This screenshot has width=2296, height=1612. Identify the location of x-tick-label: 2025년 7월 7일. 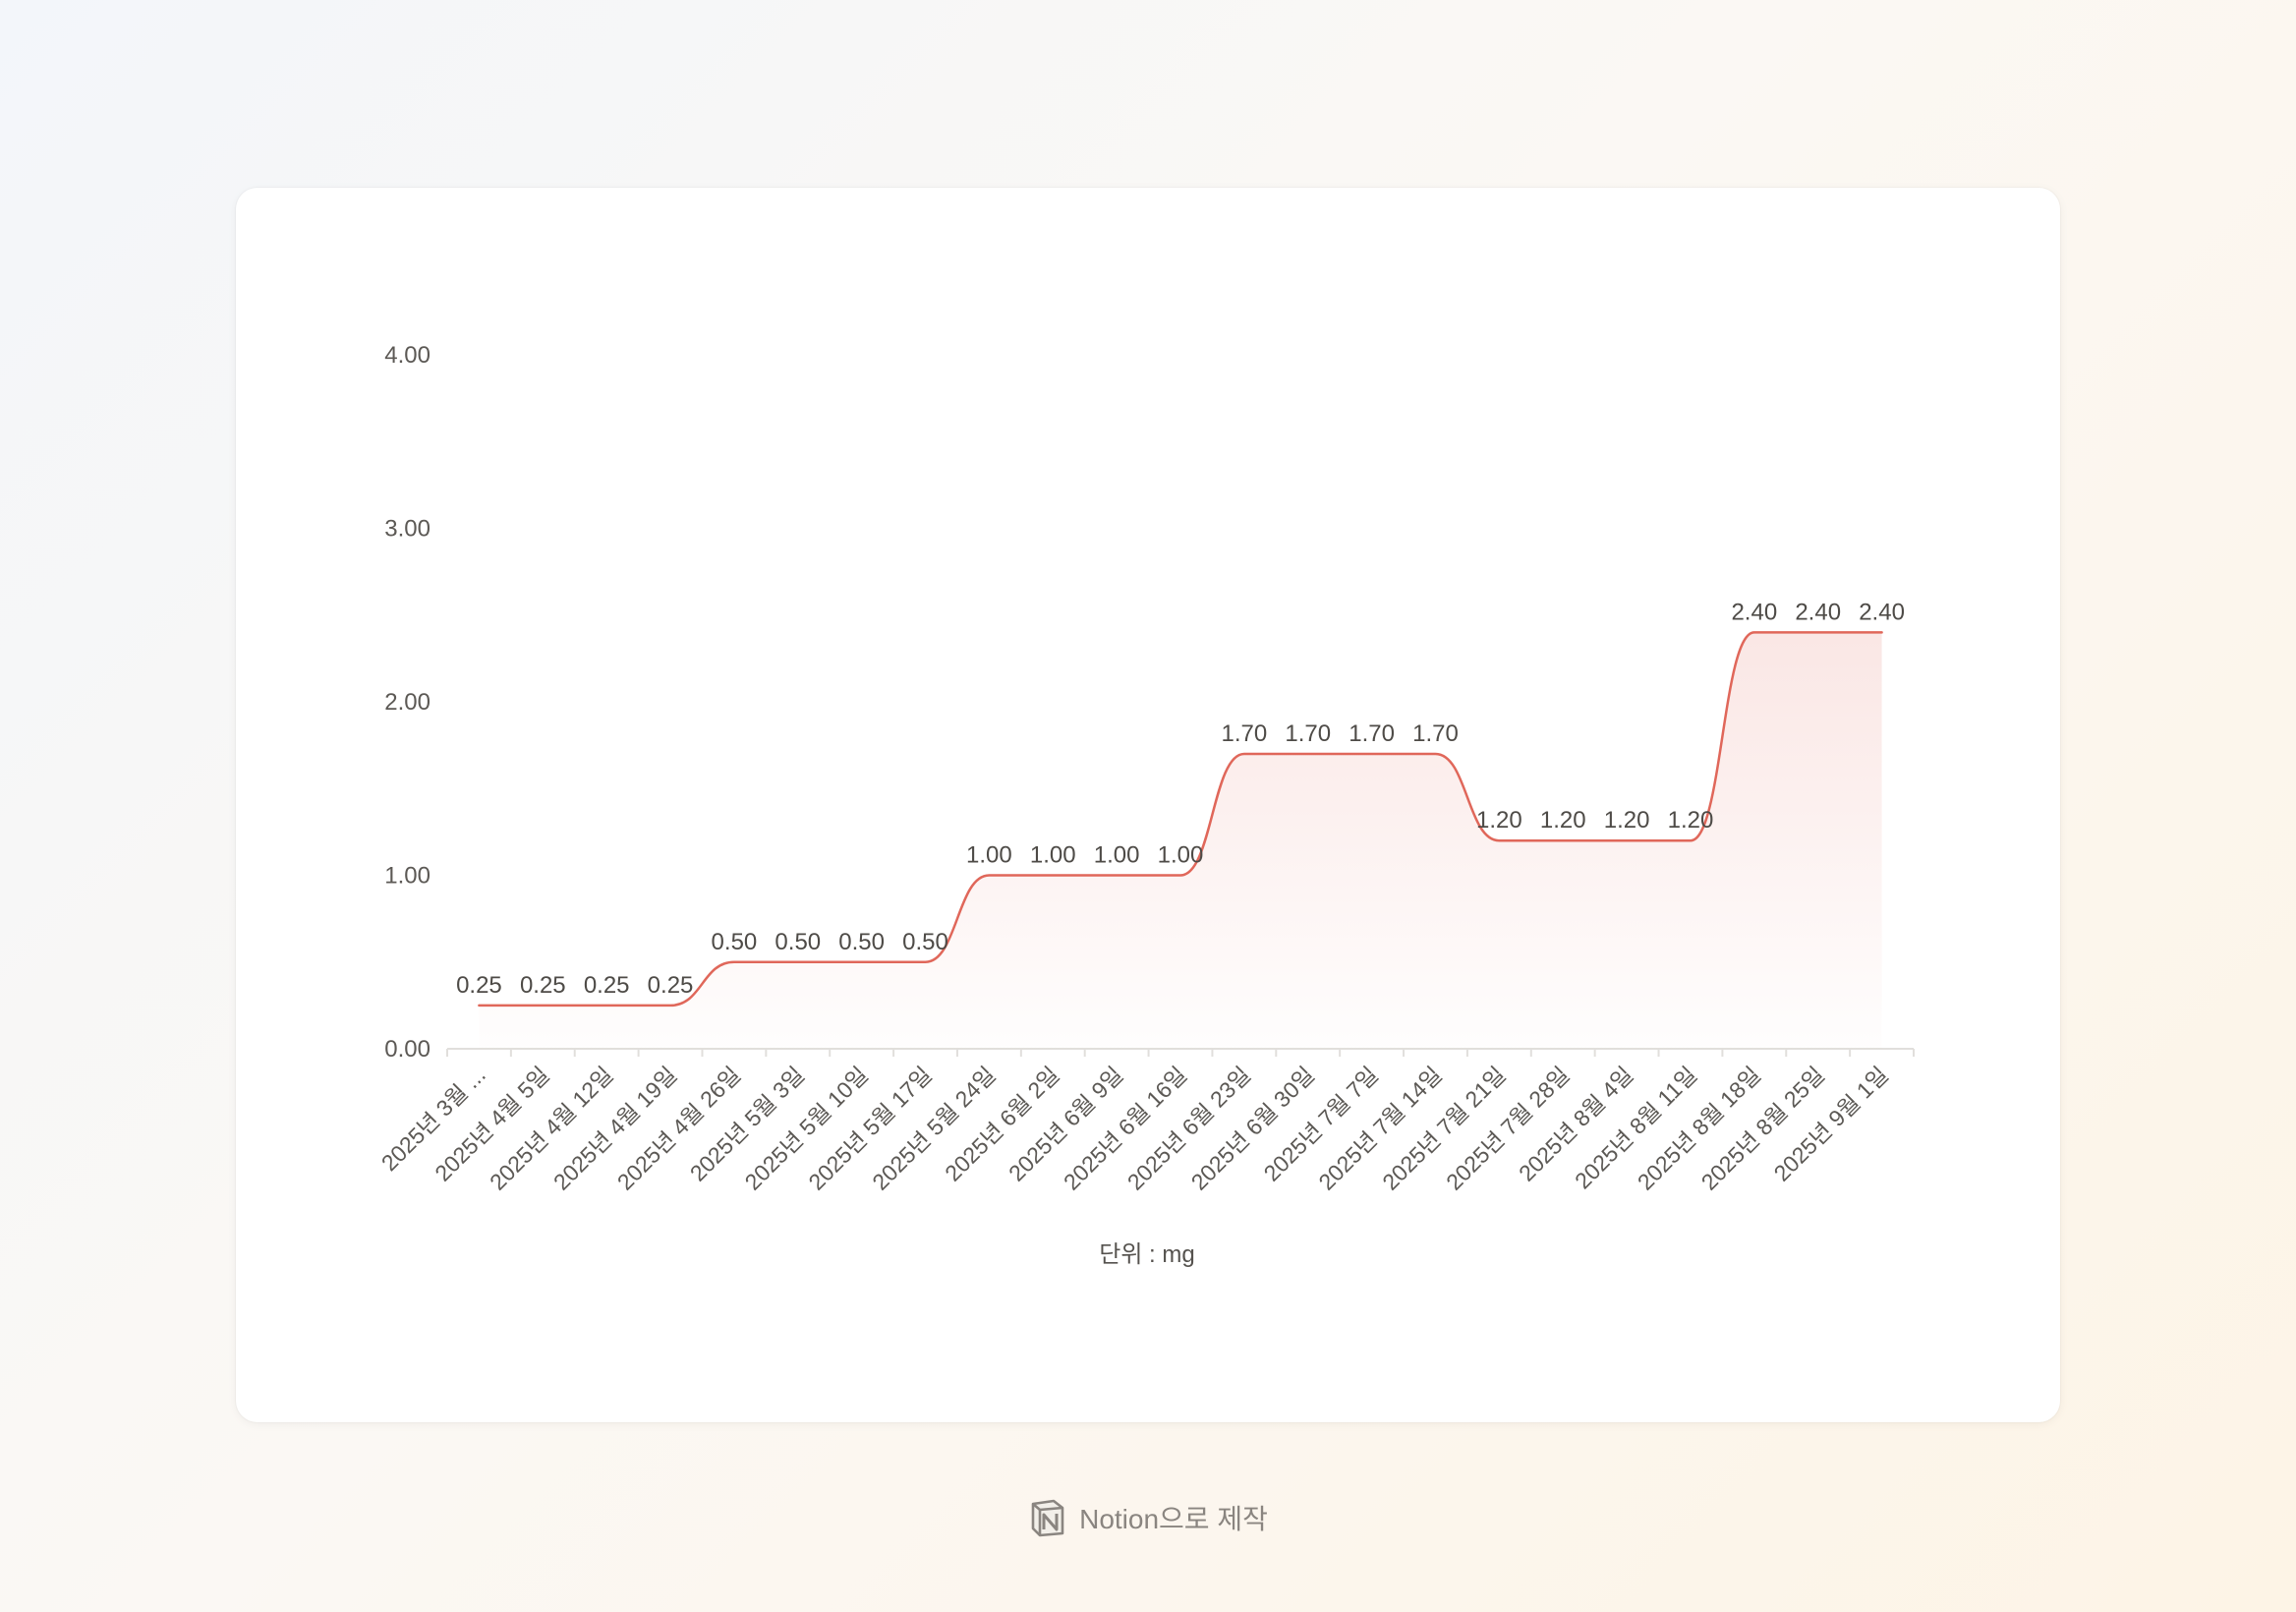
(1322, 1124).